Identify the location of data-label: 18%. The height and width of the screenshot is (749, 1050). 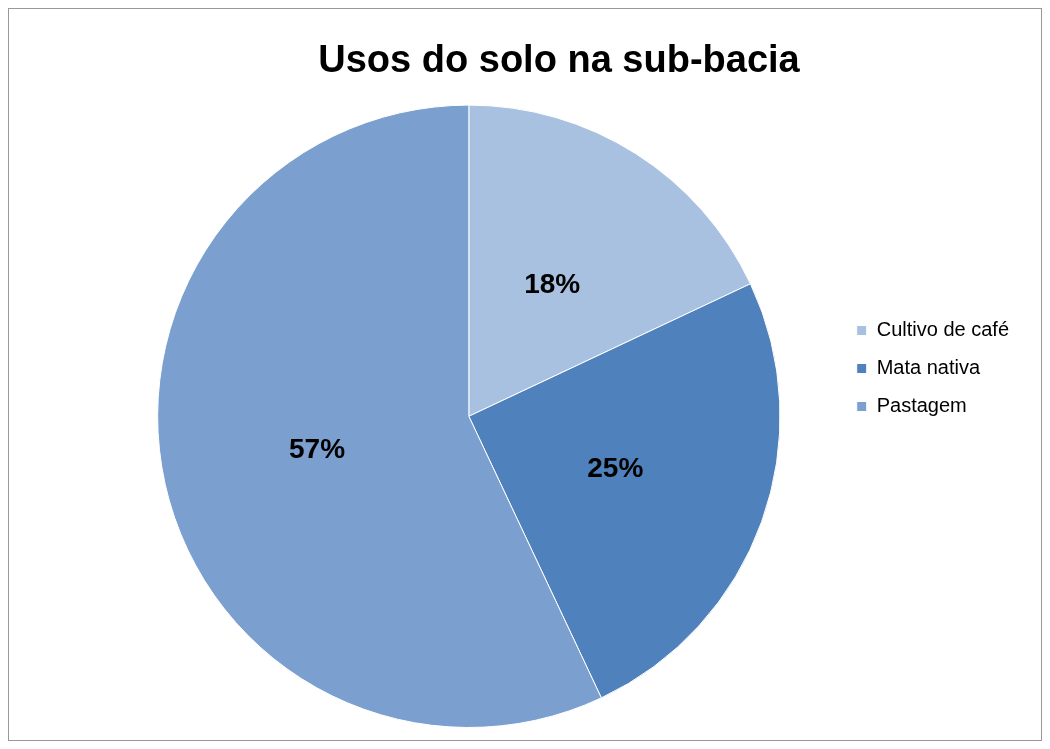
(552, 283).